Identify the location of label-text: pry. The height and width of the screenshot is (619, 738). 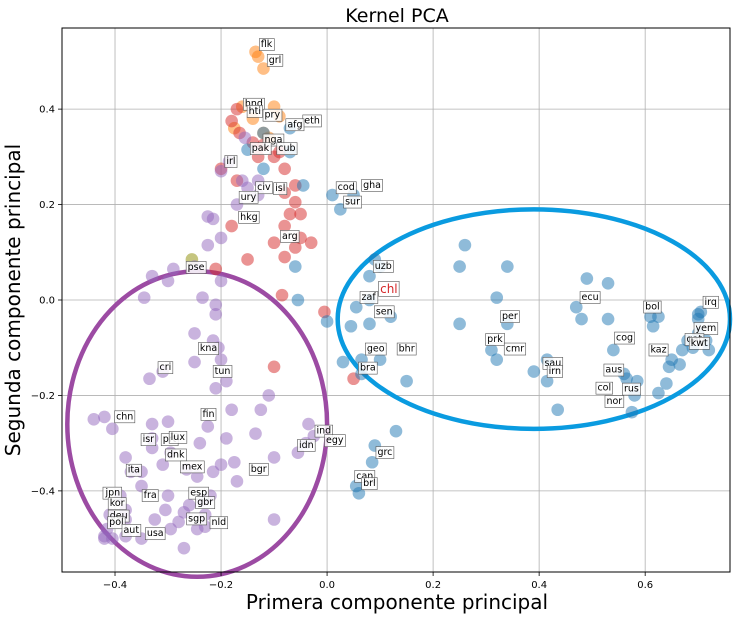
(273, 115).